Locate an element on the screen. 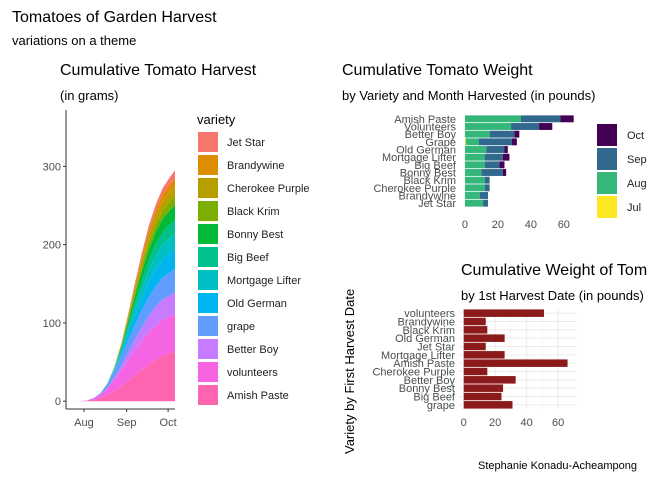  area-series-bonny-best is located at coordinates (120, 303).